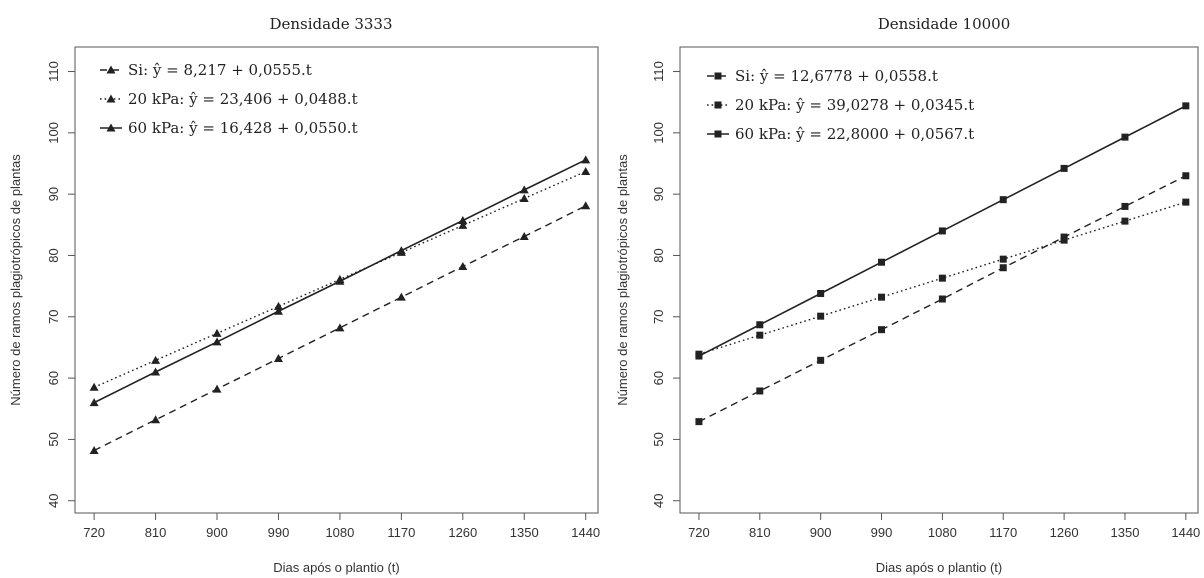 The image size is (1204, 578). I want to click on legend-label: 60 kPa: ŷ = 16,428 + 0,0550.t, so click(243, 128).